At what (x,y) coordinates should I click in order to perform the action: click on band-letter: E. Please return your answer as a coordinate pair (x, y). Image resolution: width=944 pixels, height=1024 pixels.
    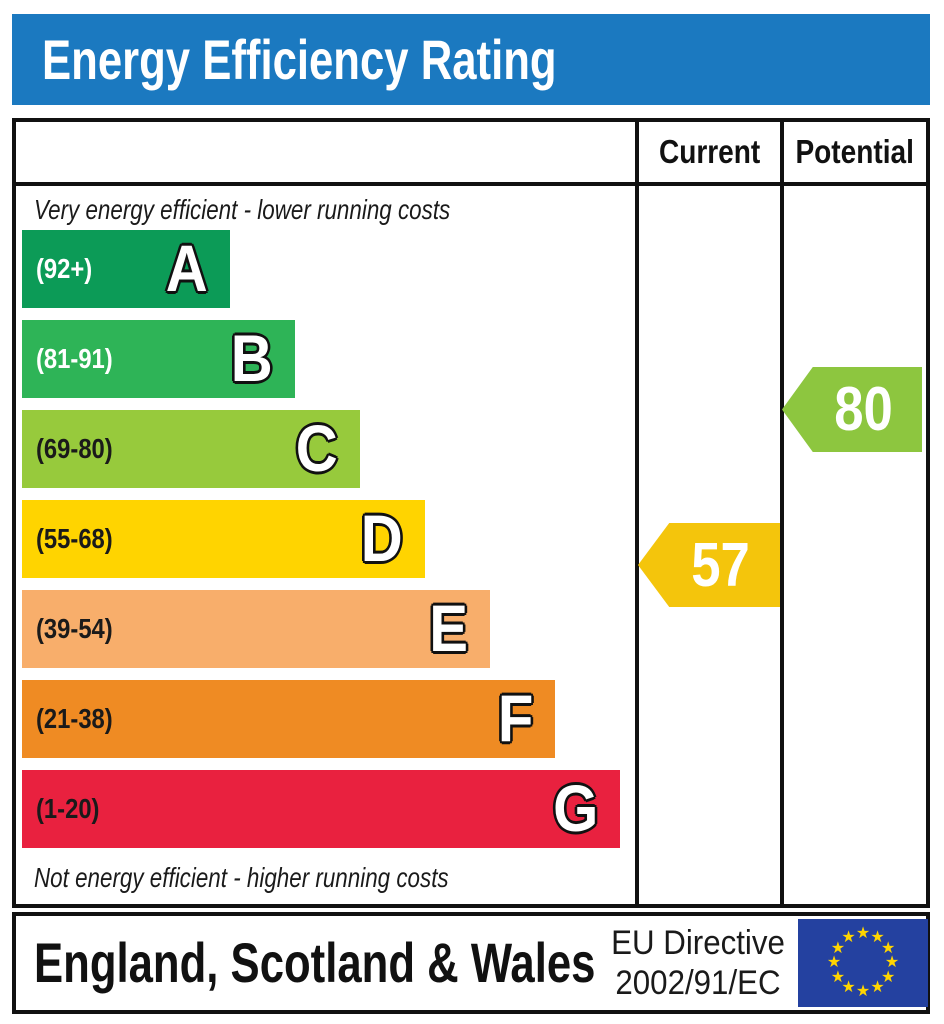
    Looking at the image, I should click on (448, 628).